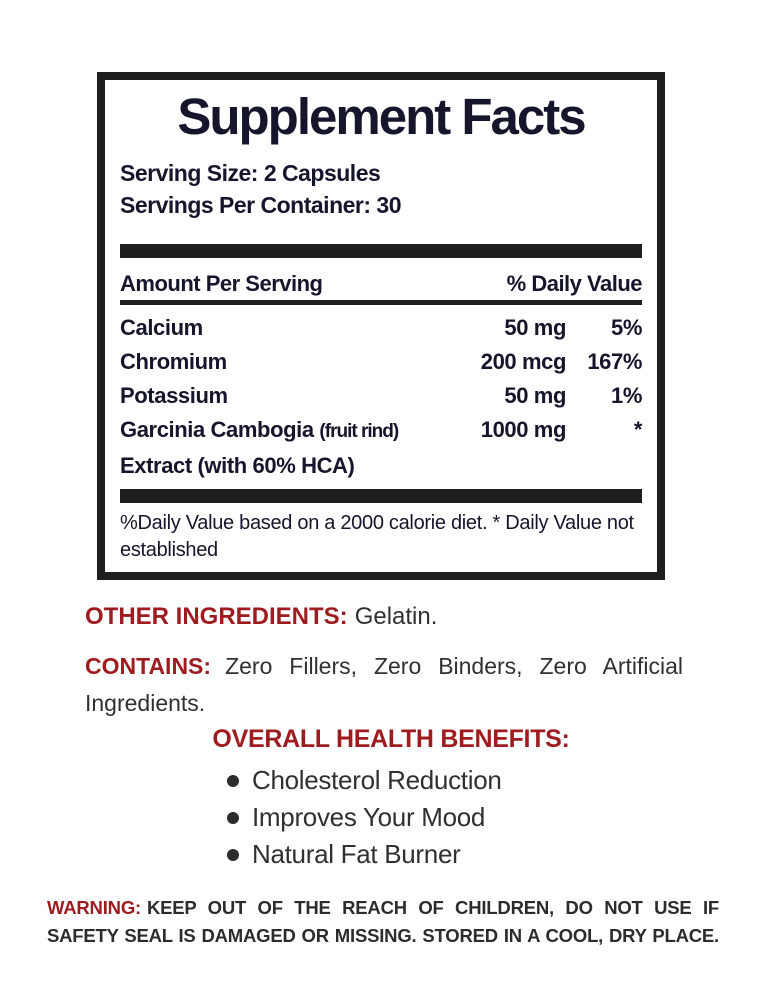 The height and width of the screenshot is (1000, 765). I want to click on table-row: Chromium 200 mcg 167%, so click(381, 362).